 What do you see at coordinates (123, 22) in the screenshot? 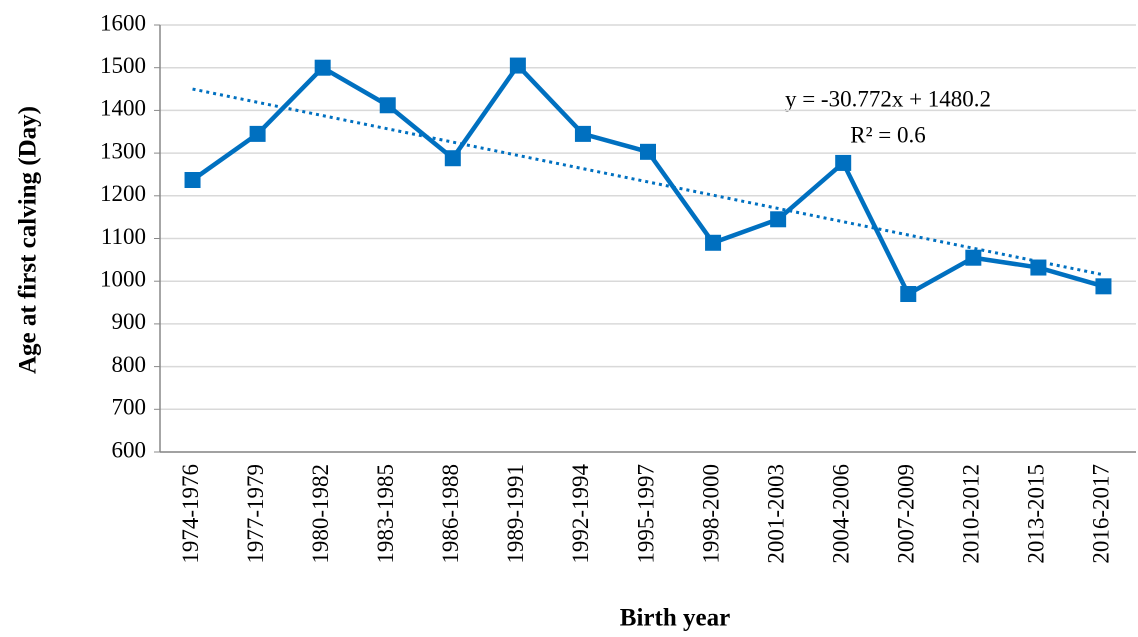
I see `y-tick-label: 1600` at bounding box center [123, 22].